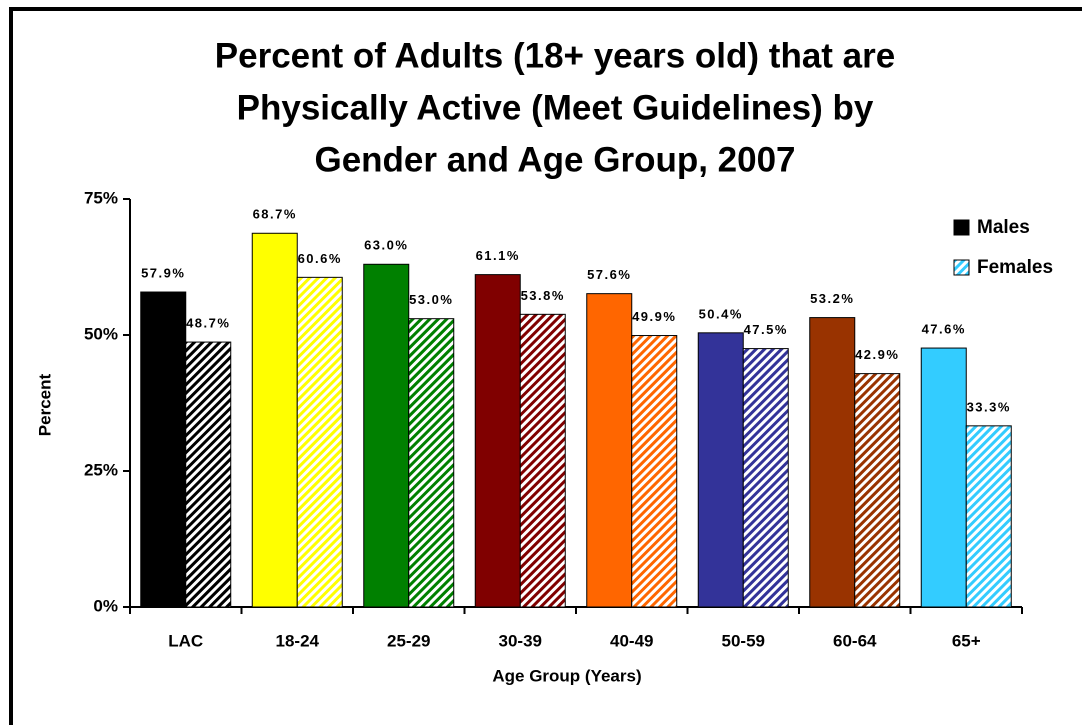  What do you see at coordinates (105, 605) in the screenshot?
I see `y-tick-label: 0%` at bounding box center [105, 605].